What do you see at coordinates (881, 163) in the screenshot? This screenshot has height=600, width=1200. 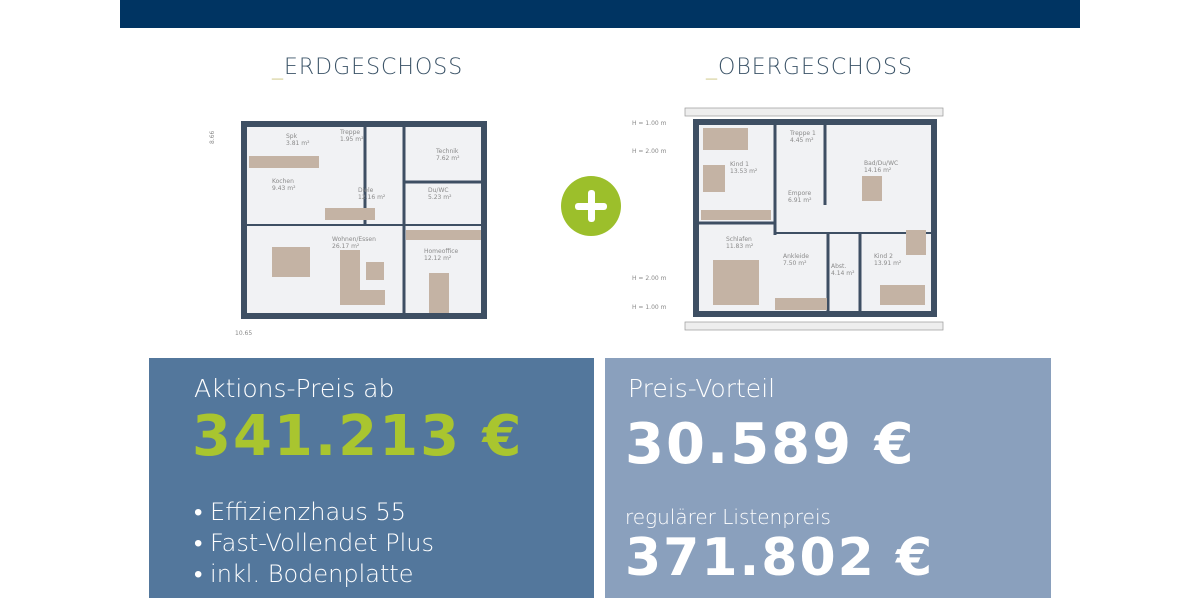 I see `svg-text: Bad/Du/WC` at bounding box center [881, 163].